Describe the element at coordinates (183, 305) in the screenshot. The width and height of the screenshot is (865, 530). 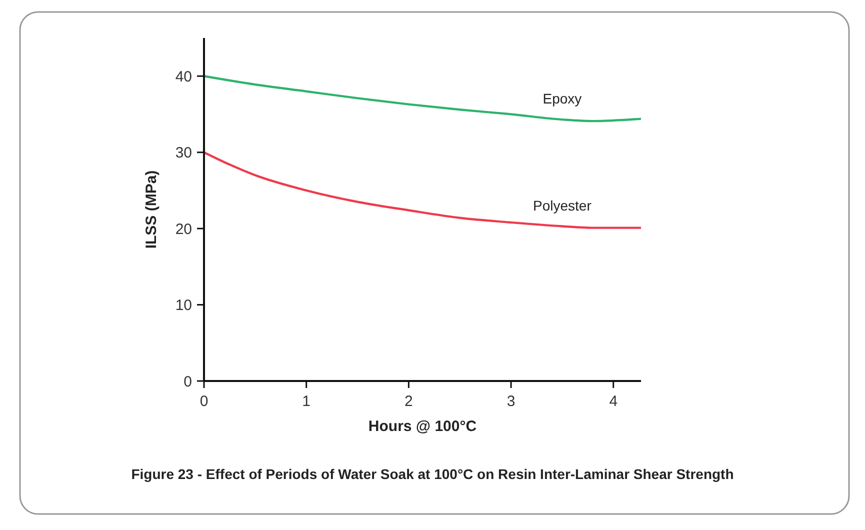
I see `y-tick-label: 10` at that location.